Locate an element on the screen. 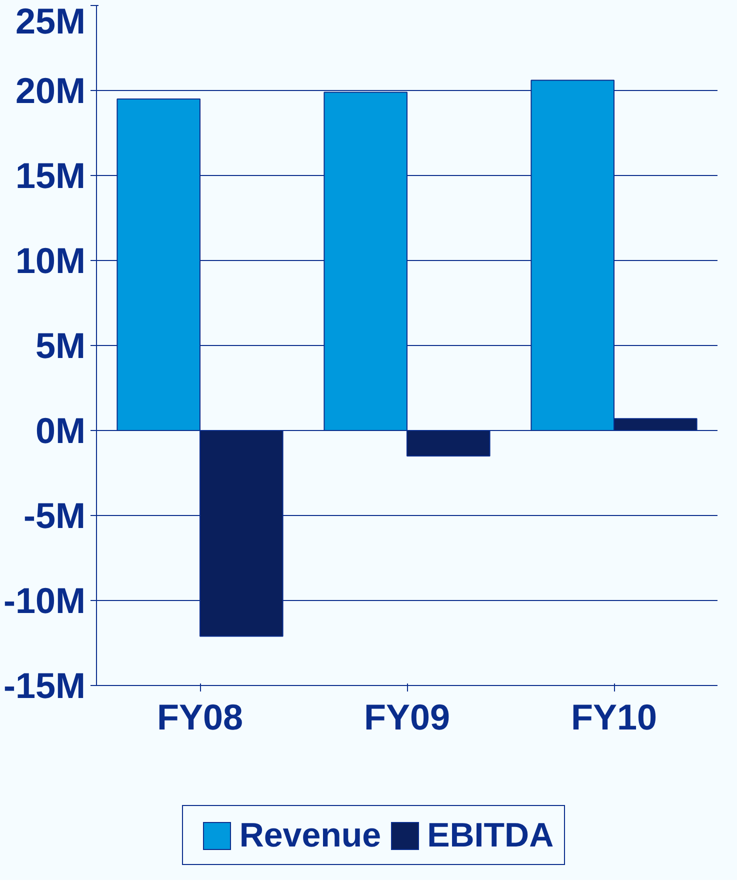 This screenshot has width=737, height=896. y-tick-label: -10M is located at coordinates (44, 600).